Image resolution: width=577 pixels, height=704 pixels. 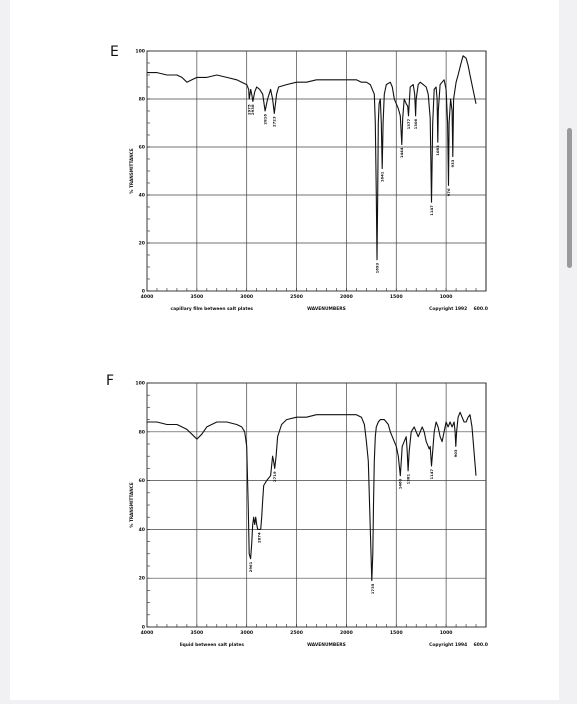 What do you see at coordinates (407, 478) in the screenshot?
I see `peak-label: 1381` at bounding box center [407, 478].